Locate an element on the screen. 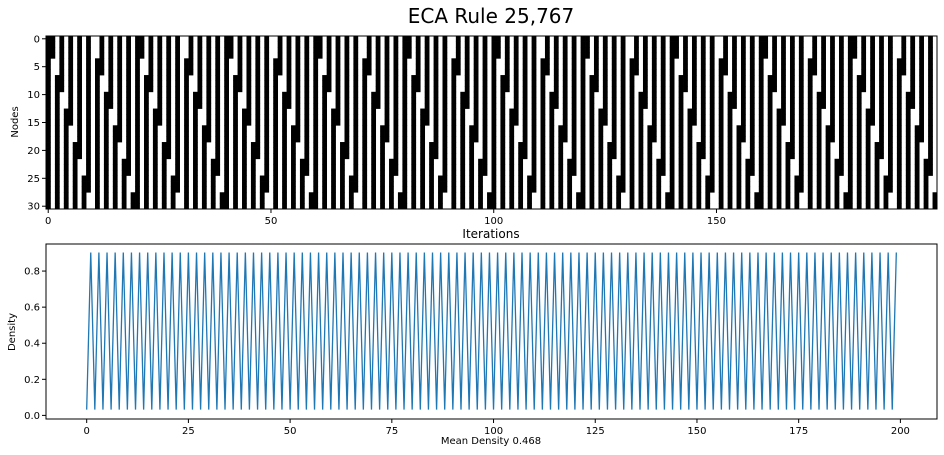 The image size is (944, 455). heatmap-x-tick-label: 50 is located at coordinates (271, 221).